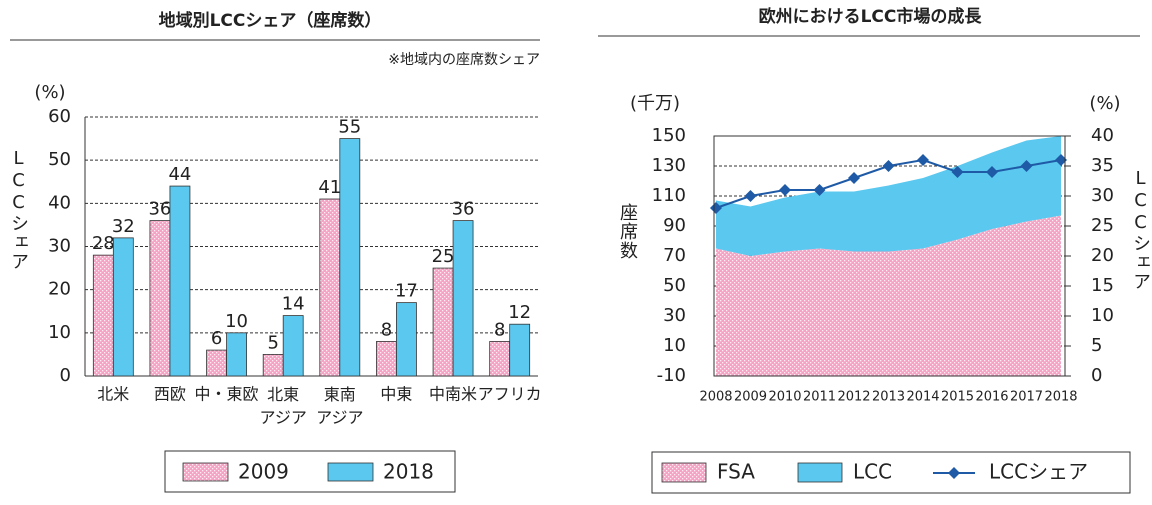  Describe the element at coordinates (123, 226) in the screenshot. I see `value-label: 32` at that location.